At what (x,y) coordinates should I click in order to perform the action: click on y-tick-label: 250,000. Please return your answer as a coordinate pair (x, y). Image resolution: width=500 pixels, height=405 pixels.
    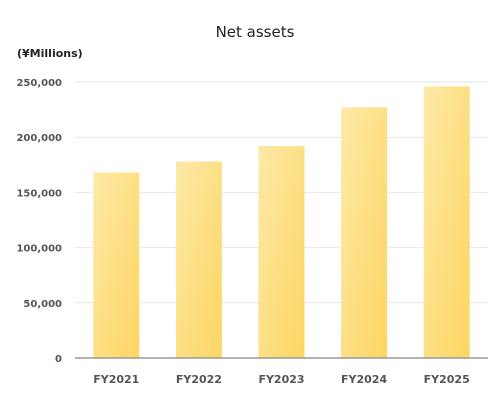
    Looking at the image, I should click on (39, 83).